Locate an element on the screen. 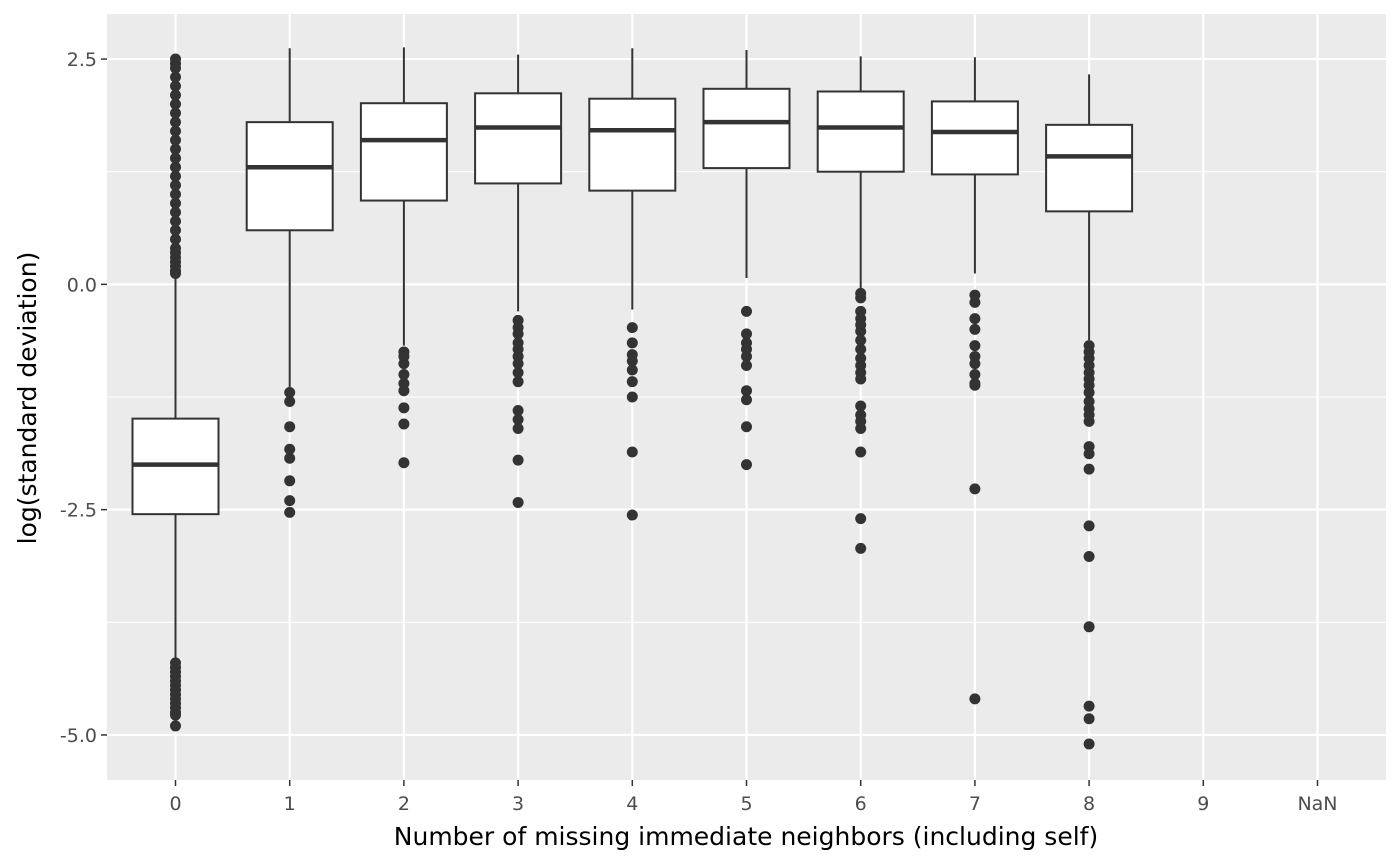  x-tick-label: 2 is located at coordinates (404, 804).